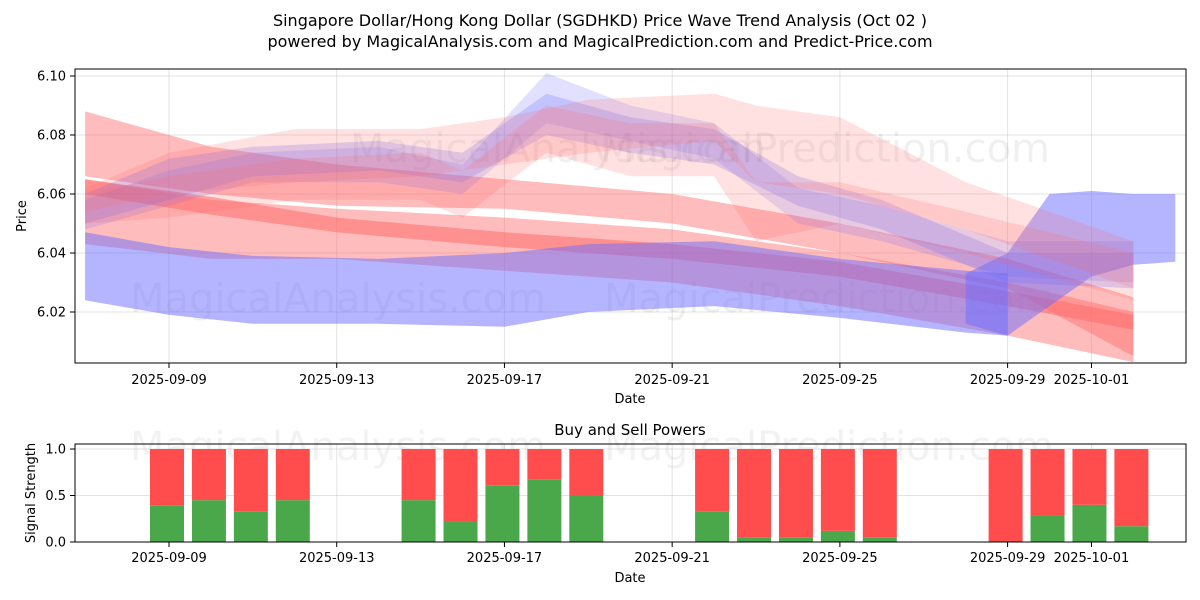 This screenshot has height=600, width=1200. I want to click on price-y-tick-label: 6.10, so click(51, 77).